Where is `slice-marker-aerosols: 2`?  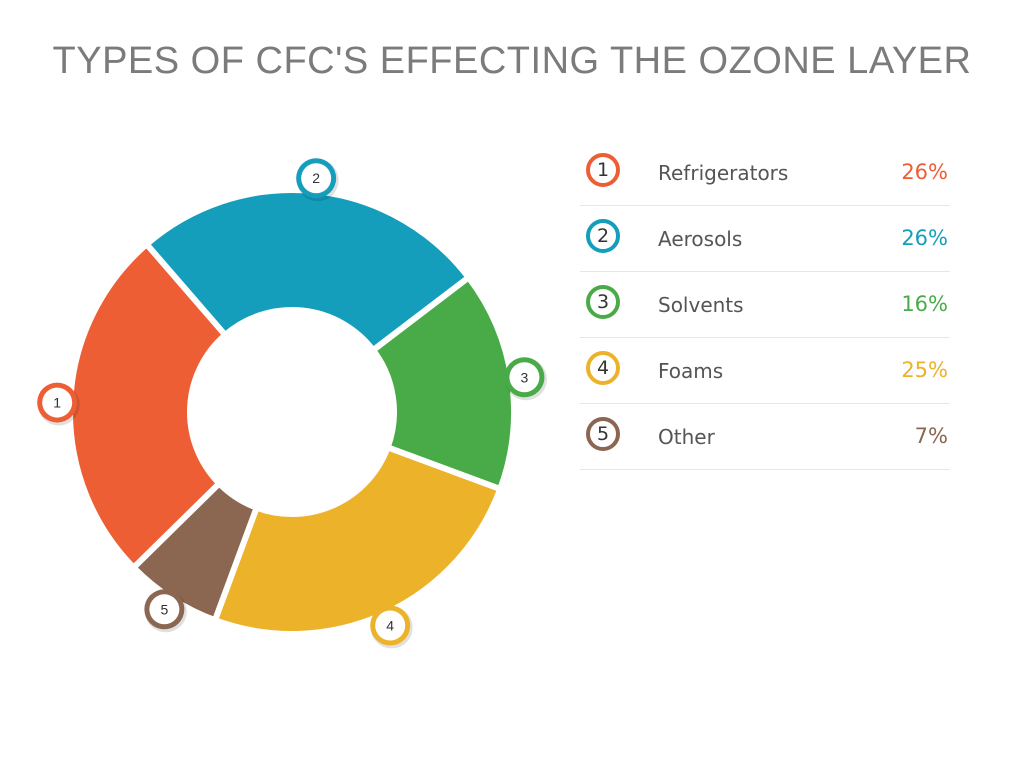 slice-marker-aerosols: 2 is located at coordinates (317, 180).